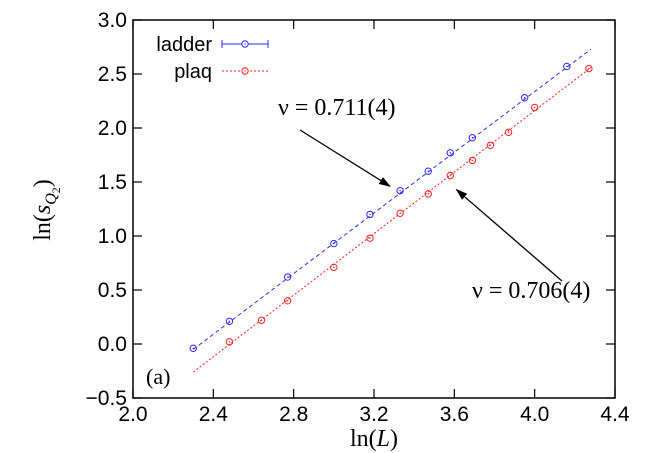 The width and height of the screenshot is (664, 453). Describe the element at coordinates (534, 414) in the screenshot. I see `x-tick-label: 4.0` at that location.